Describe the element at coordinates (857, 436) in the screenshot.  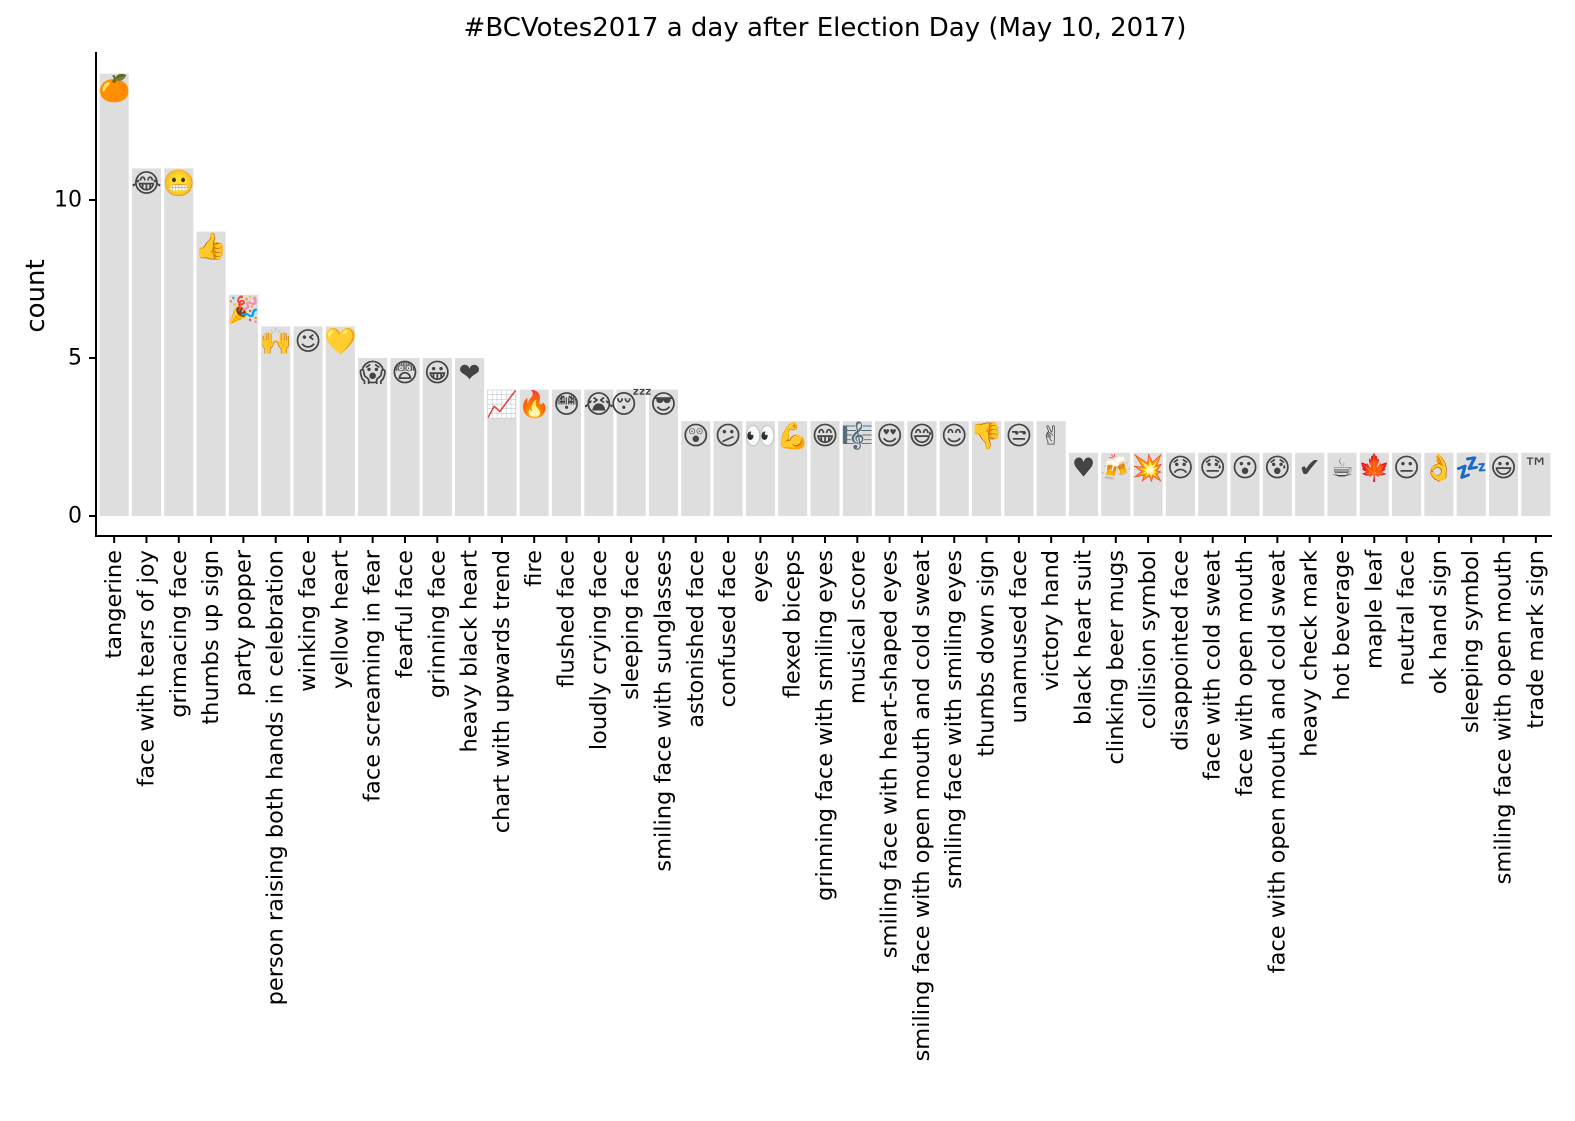
I see `emoji-musical-score: 🎼` at that location.